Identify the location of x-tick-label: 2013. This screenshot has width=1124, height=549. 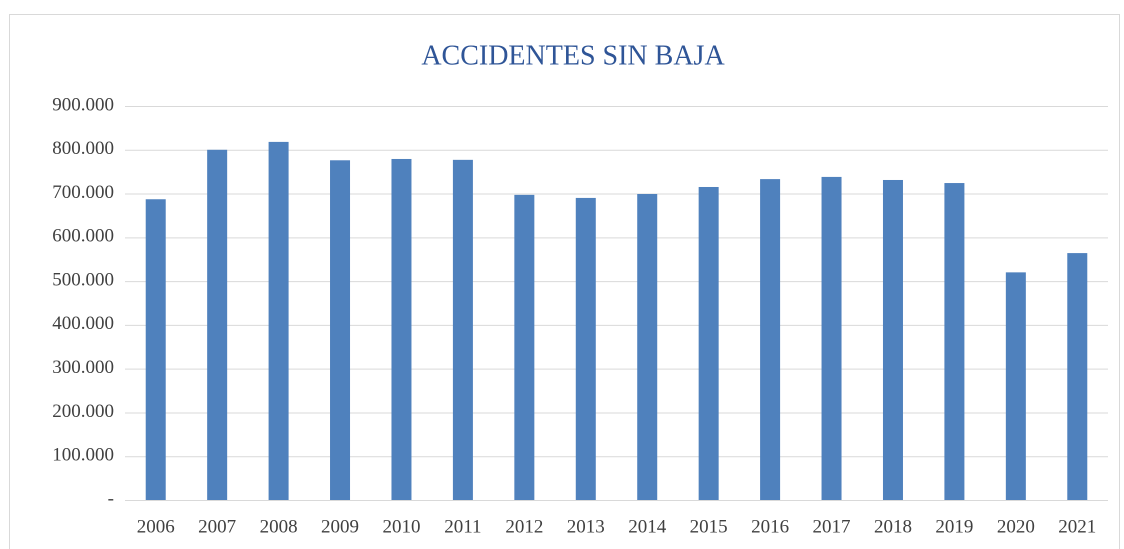
(586, 526).